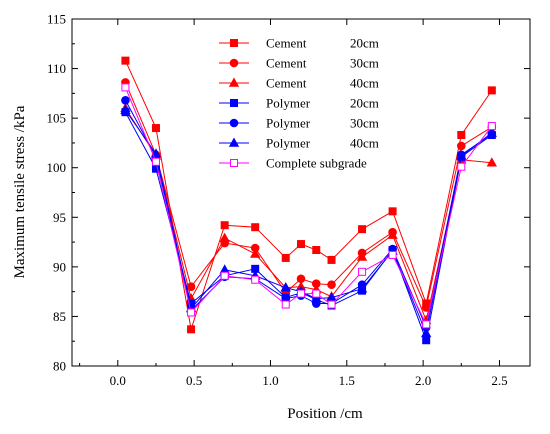 This screenshot has width=550, height=434. What do you see at coordinates (499, 380) in the screenshot?
I see `x-tick-label: 2.5` at bounding box center [499, 380].